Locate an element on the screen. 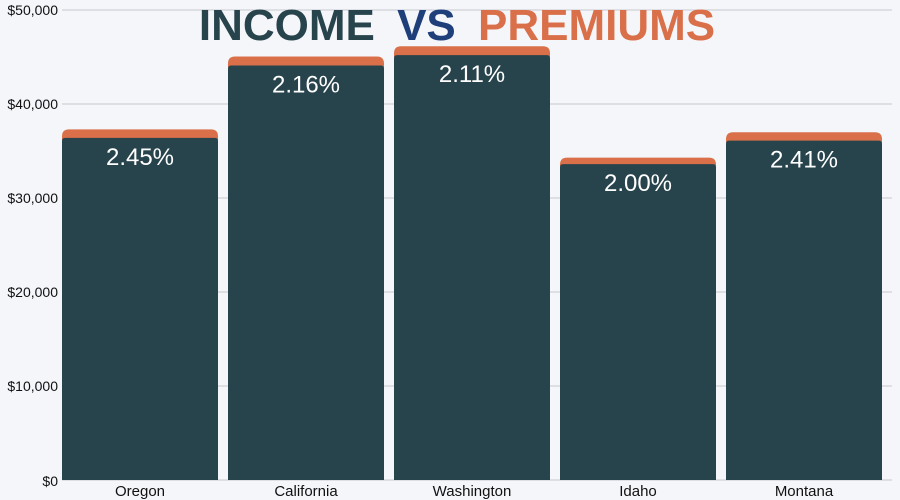 The image size is (900, 500). title-income: INCOME is located at coordinates (287, 25).